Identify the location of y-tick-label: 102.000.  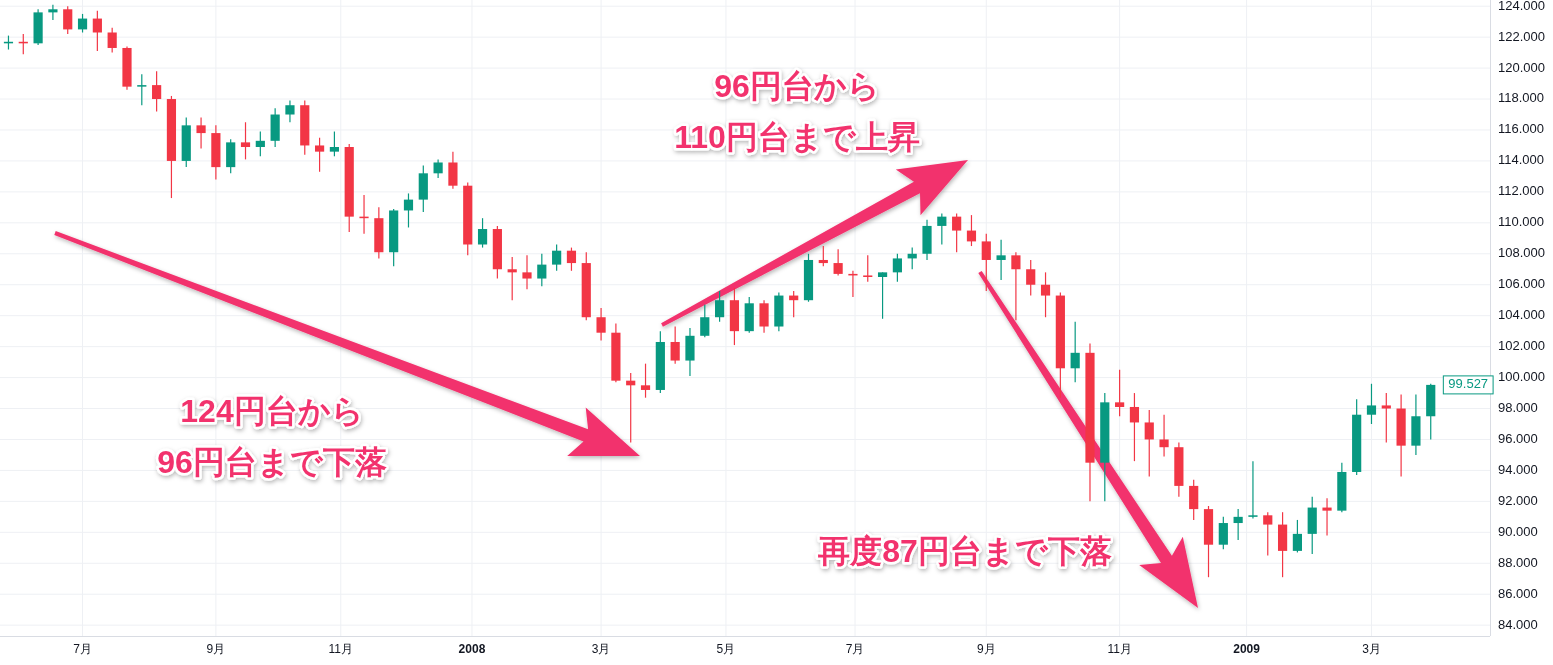
(1521, 346).